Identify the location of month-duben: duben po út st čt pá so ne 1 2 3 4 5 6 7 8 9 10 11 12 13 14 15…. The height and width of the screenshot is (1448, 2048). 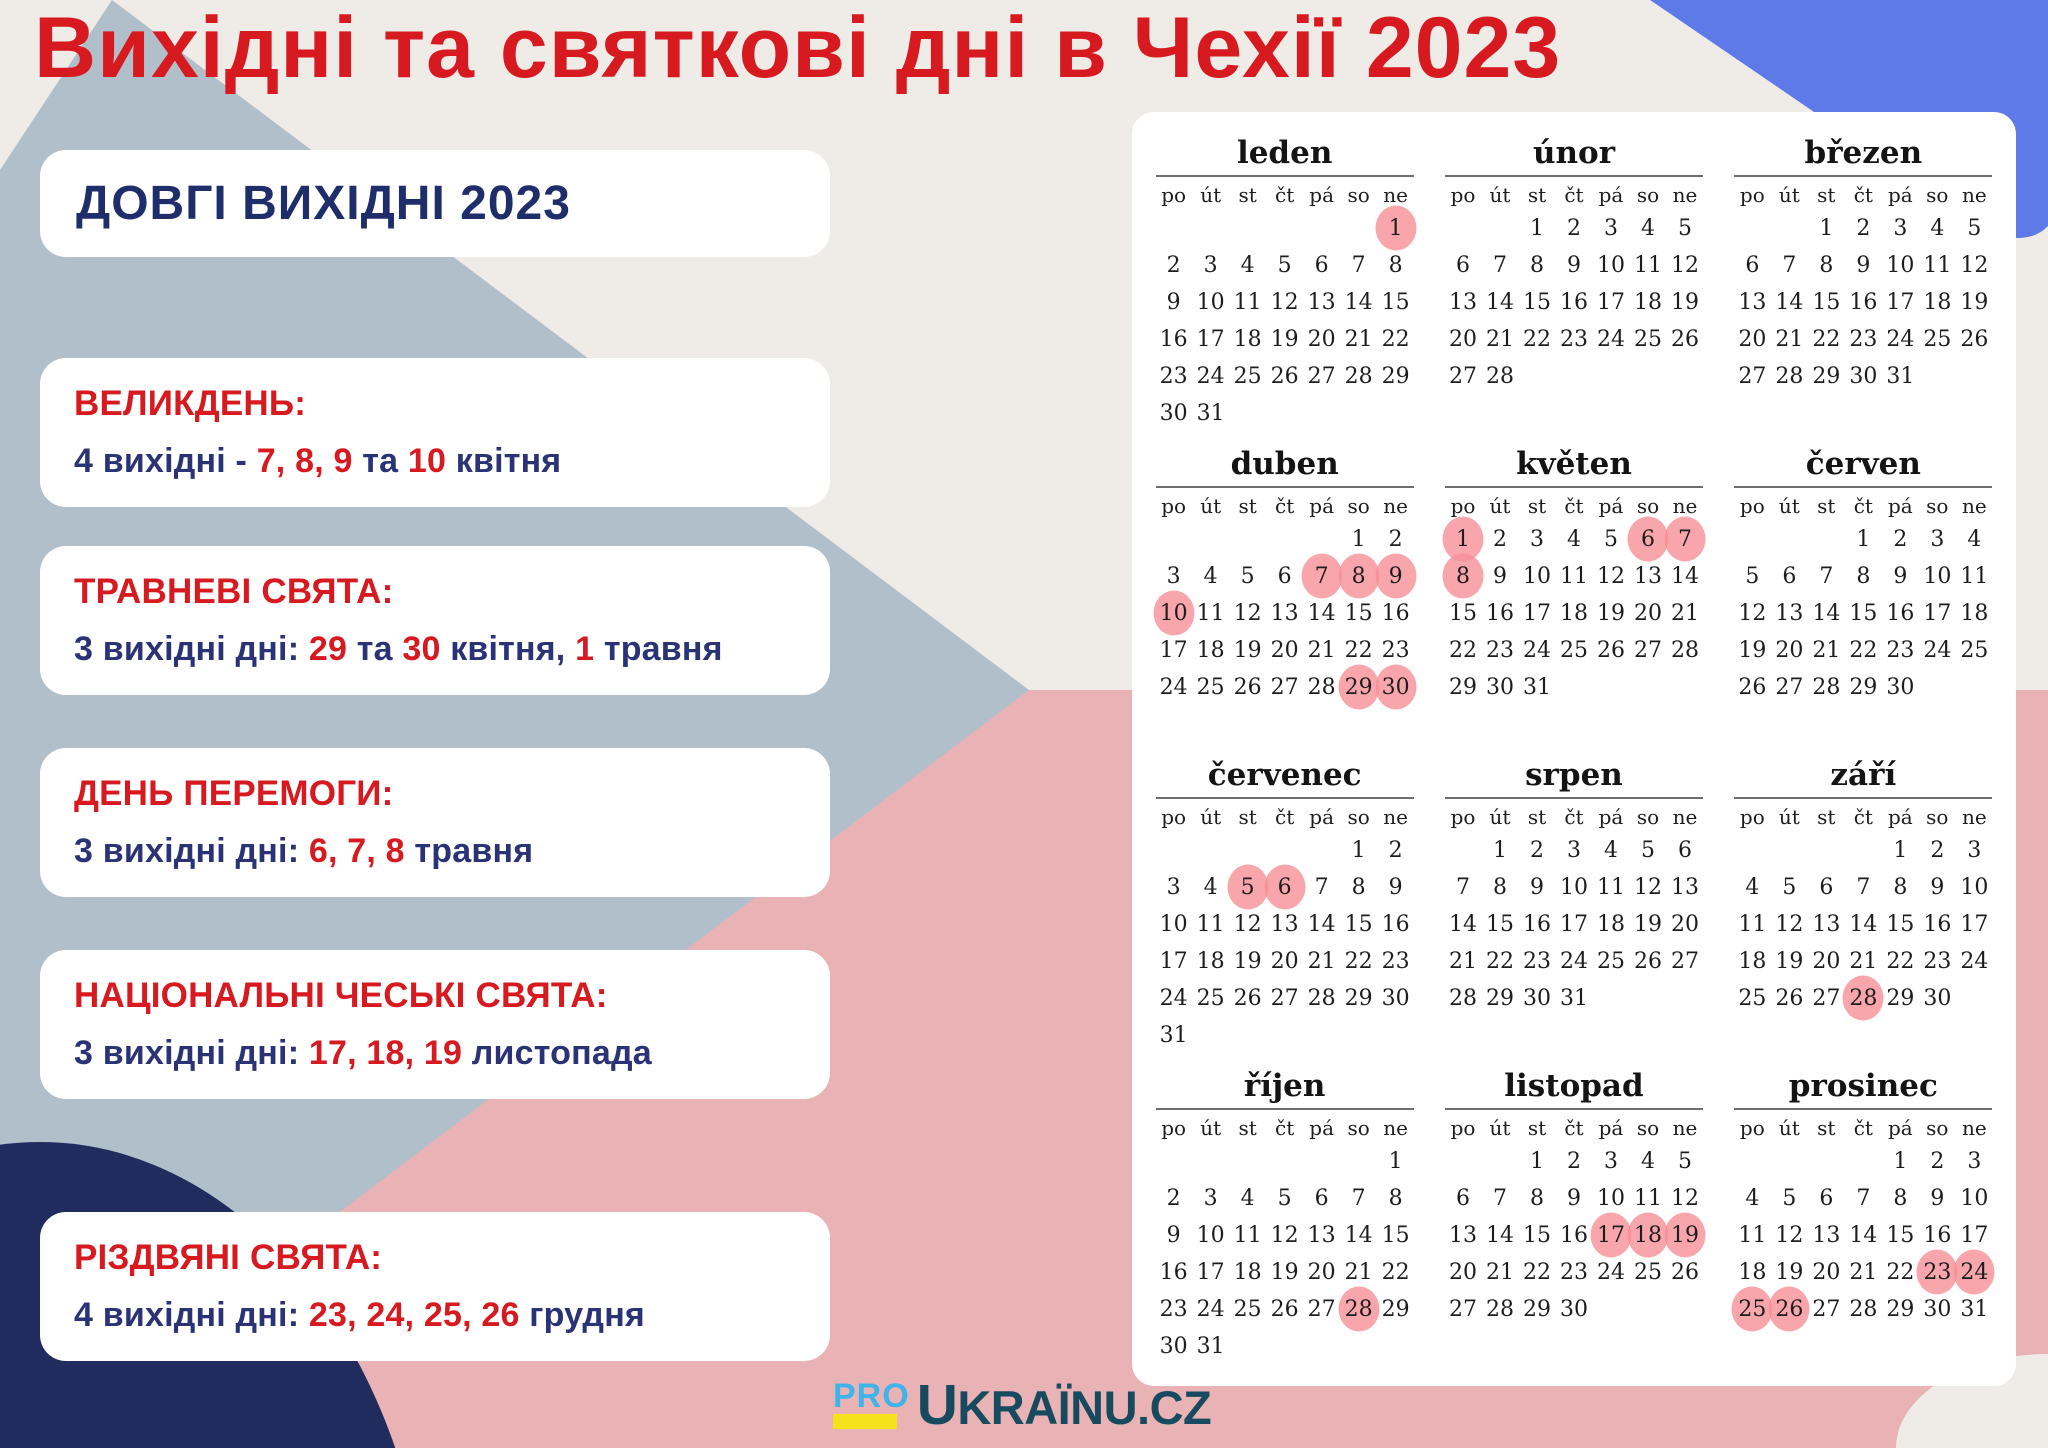
(1285, 602).